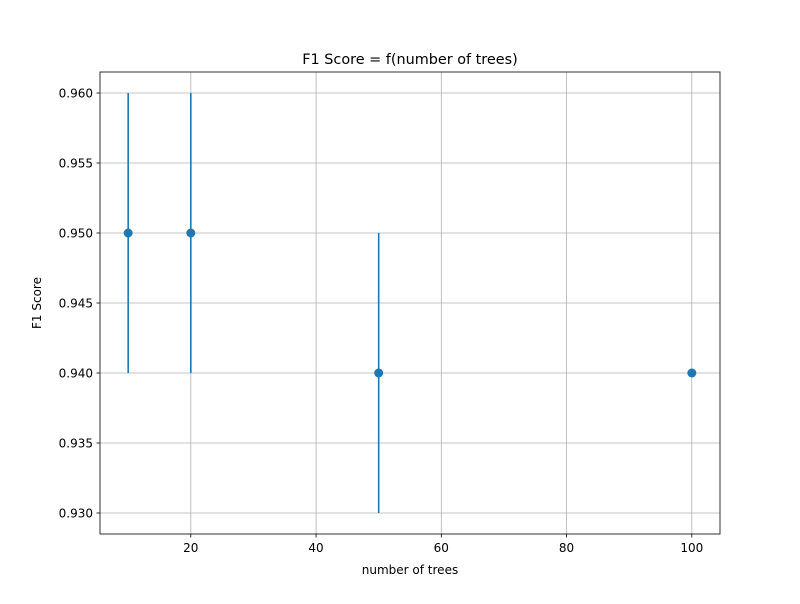  I want to click on y-tick-label: 0.945, so click(76, 303).